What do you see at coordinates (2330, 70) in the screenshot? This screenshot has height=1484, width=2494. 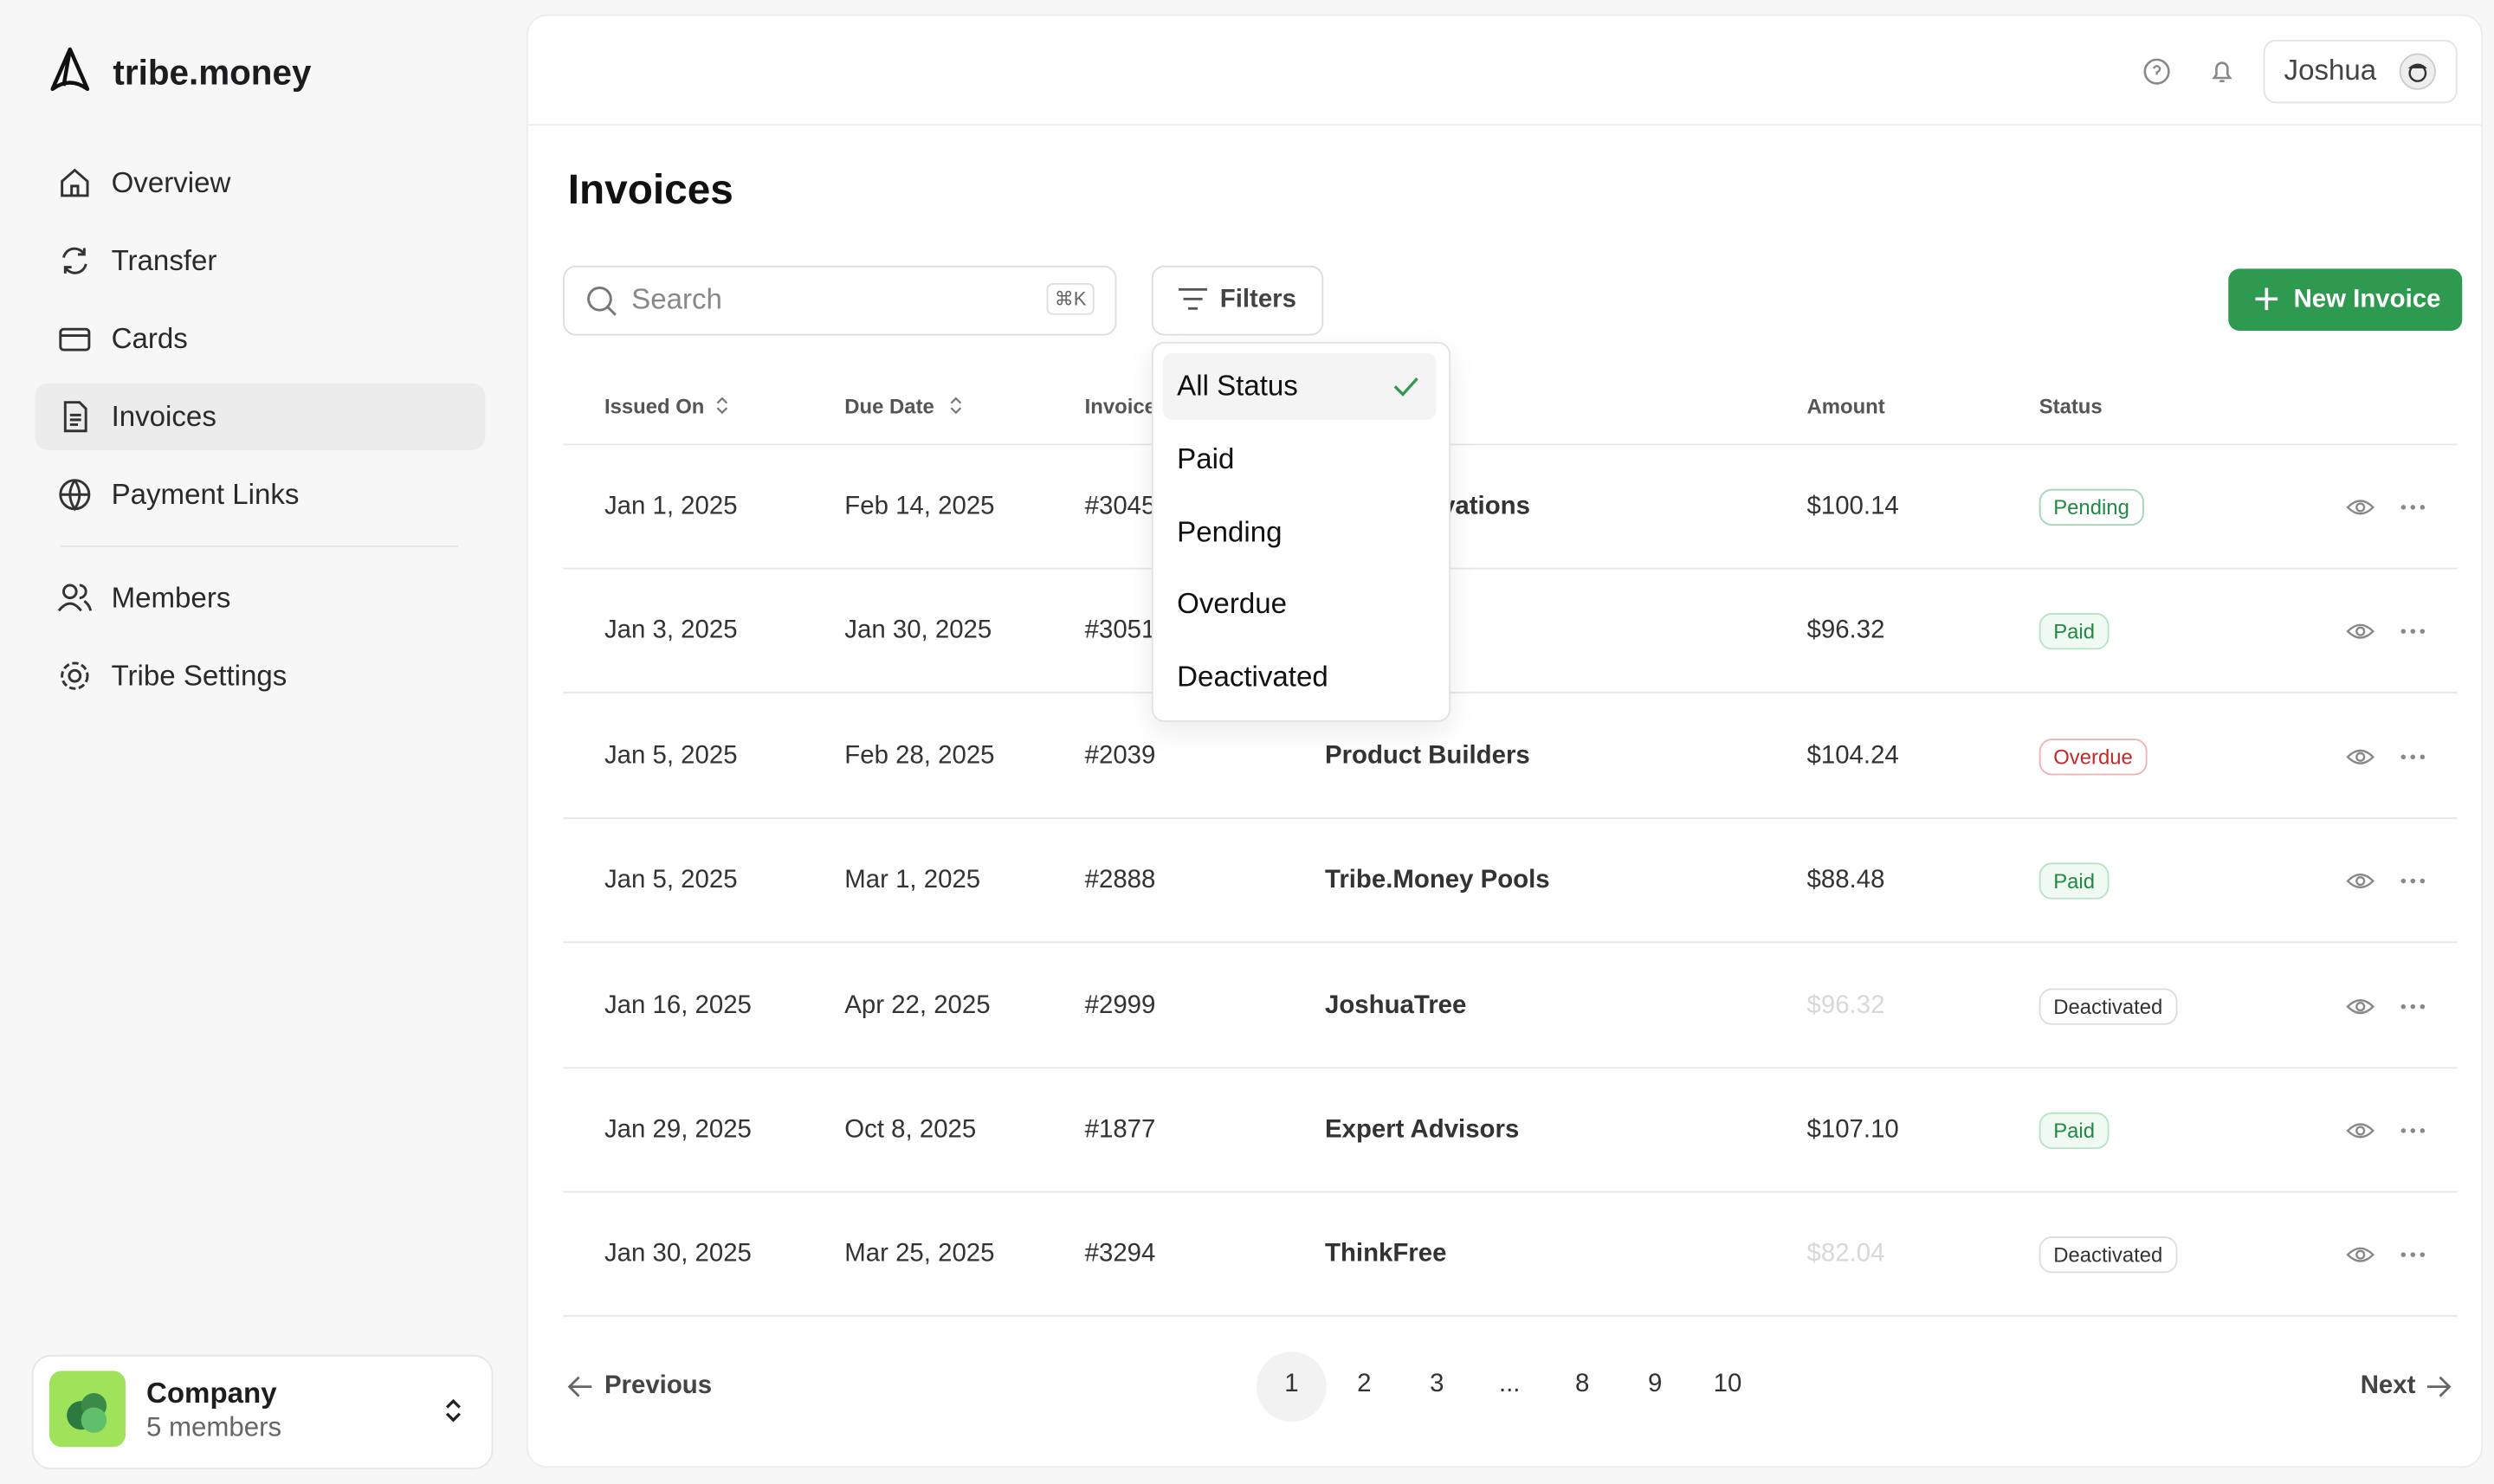 I see `user-name: Joshua` at bounding box center [2330, 70].